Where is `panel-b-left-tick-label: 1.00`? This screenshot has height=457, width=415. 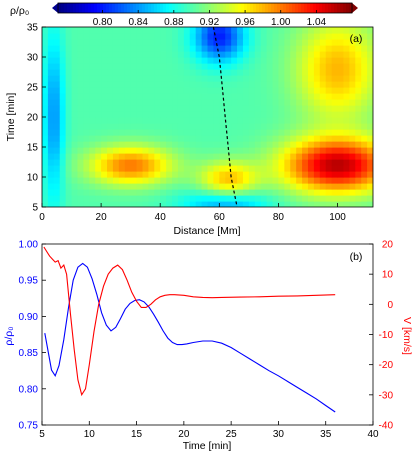
panel-b-left-tick-label: 1.00 is located at coordinates (29, 245).